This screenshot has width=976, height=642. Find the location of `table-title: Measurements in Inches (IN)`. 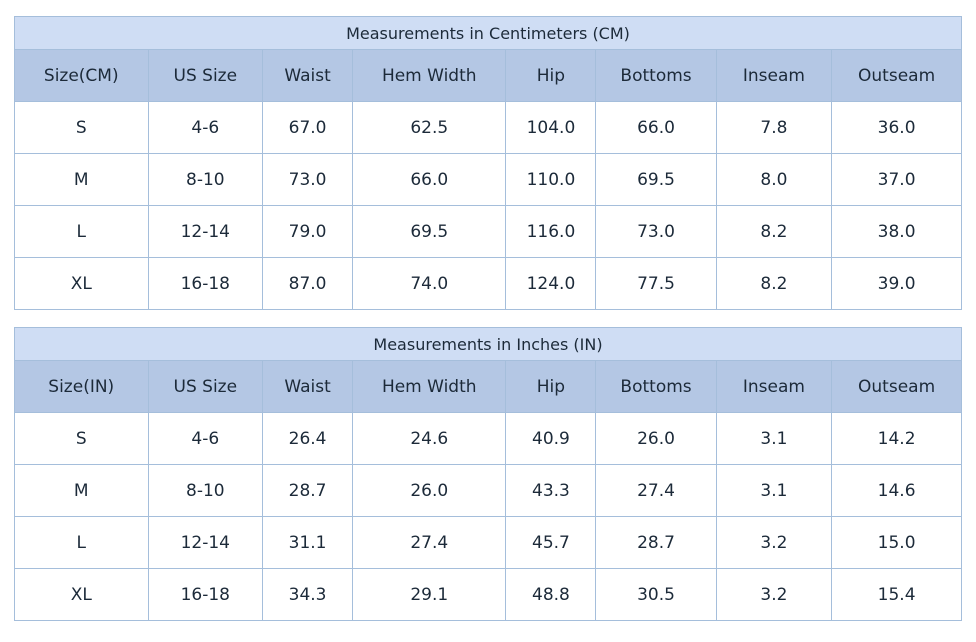

table-title: Measurements in Inches (IN) is located at coordinates (488, 344).